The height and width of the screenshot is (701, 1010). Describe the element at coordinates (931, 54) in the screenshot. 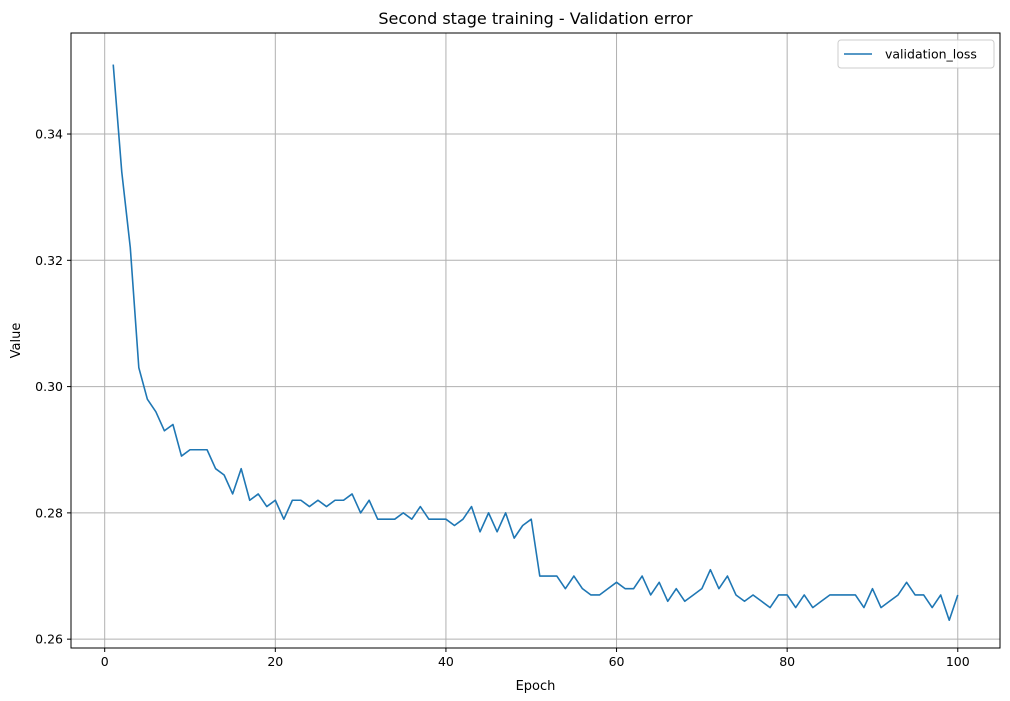

I see `legend-label: validation_loss` at that location.